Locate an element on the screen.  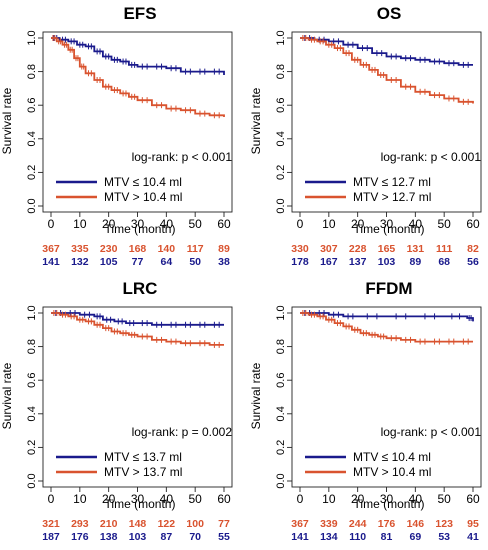
legend-label-low: MTV ≤ 10.4 ml is located at coordinates (143, 182).